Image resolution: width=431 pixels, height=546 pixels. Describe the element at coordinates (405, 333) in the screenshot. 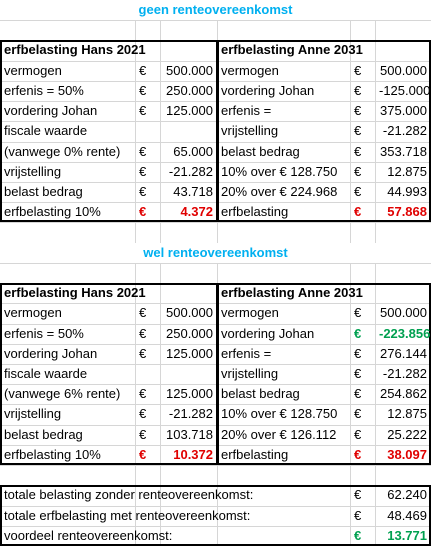

I see `value: -223.856` at that location.